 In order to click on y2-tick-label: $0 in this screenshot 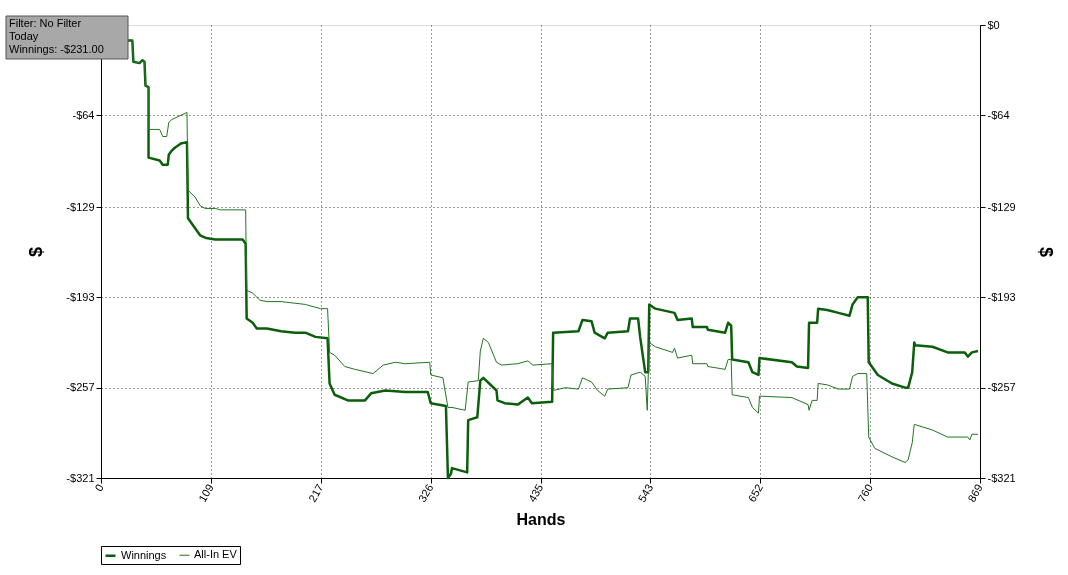, I will do `click(993, 24)`.